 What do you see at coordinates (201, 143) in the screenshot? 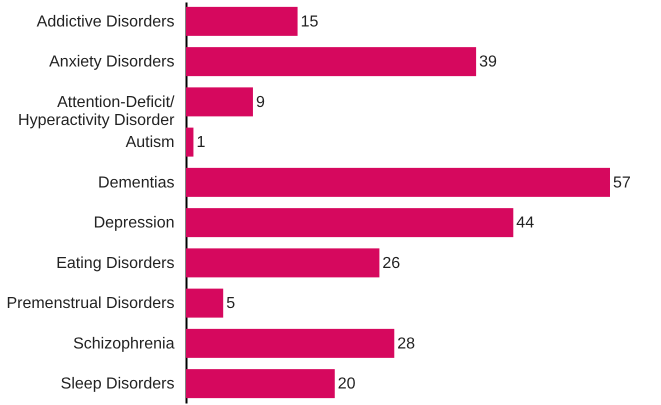
I see `data-label: 1` at bounding box center [201, 143].